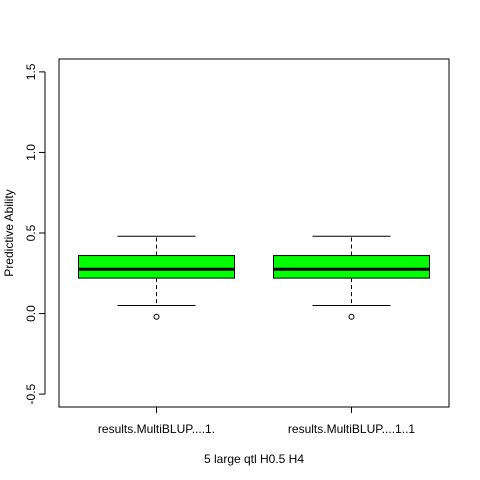  What do you see at coordinates (351, 429) in the screenshot?
I see `x-tick-label: results.MultiBLUP....1..1` at bounding box center [351, 429].